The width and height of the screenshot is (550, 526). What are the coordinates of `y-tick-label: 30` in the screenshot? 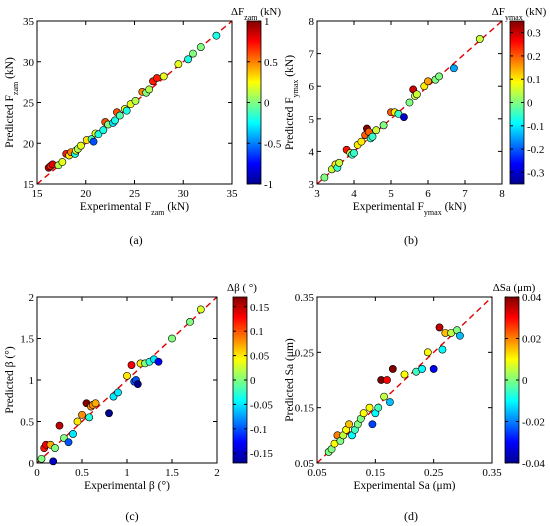 It's located at (29, 63).